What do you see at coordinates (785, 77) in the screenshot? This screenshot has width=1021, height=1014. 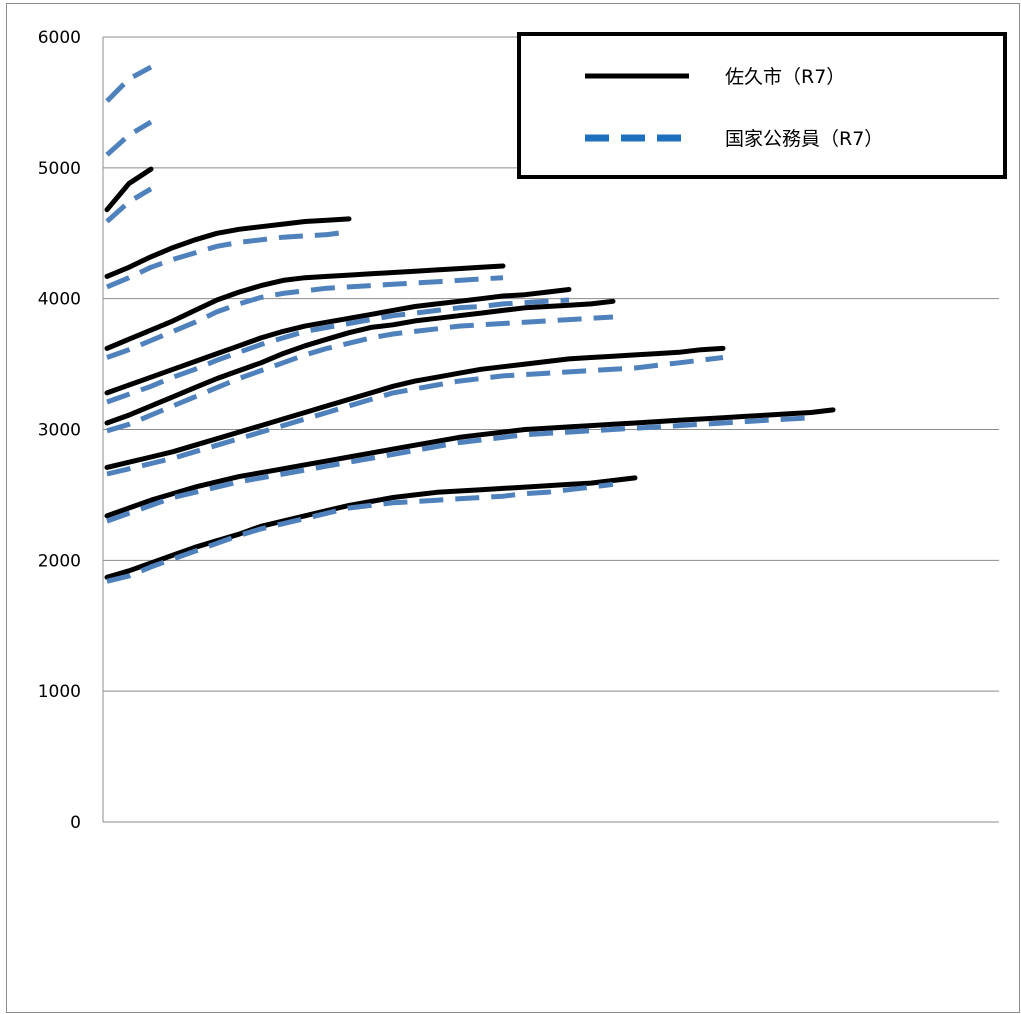 I see `legend-label-saku: 佐久市（R7）` at bounding box center [785, 77].